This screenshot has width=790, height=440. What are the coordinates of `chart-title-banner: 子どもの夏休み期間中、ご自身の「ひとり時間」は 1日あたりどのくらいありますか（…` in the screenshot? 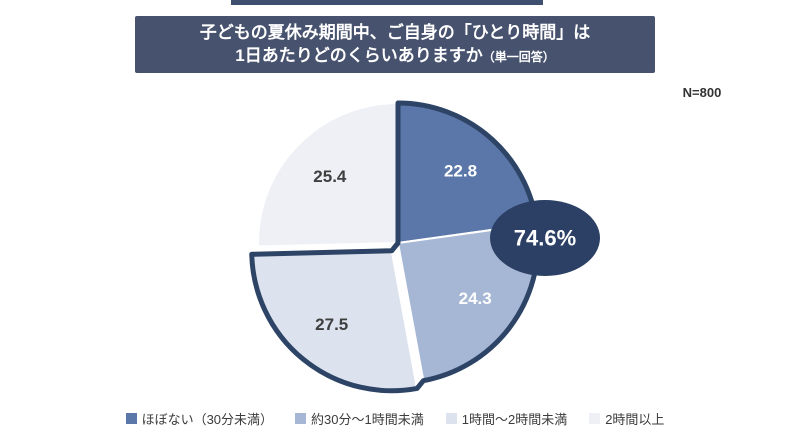 It's located at (395, 44).